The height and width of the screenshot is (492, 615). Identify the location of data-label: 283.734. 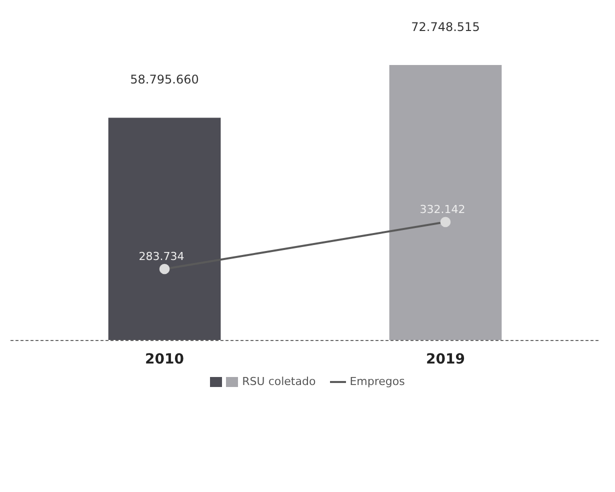
(161, 256).